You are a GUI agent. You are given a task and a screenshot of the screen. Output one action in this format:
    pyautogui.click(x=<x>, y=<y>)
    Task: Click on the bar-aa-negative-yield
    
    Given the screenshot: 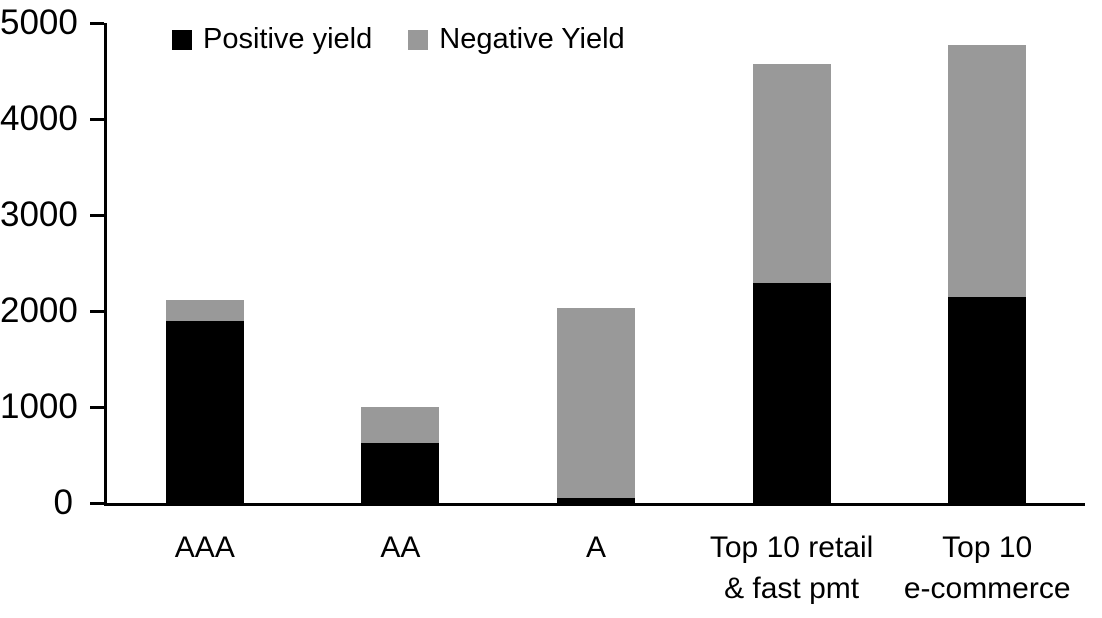 What is the action you would take?
    pyautogui.click(x=400, y=425)
    